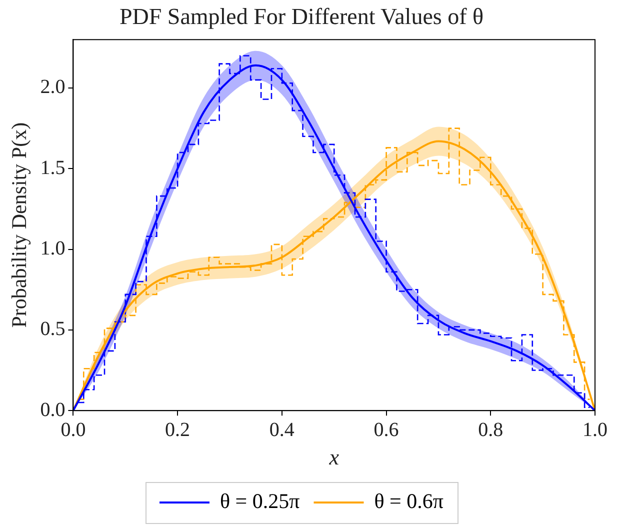 This screenshot has height=527, width=623. Describe the element at coordinates (491, 429) in the screenshot. I see `x-tick-label: 0.8` at that location.